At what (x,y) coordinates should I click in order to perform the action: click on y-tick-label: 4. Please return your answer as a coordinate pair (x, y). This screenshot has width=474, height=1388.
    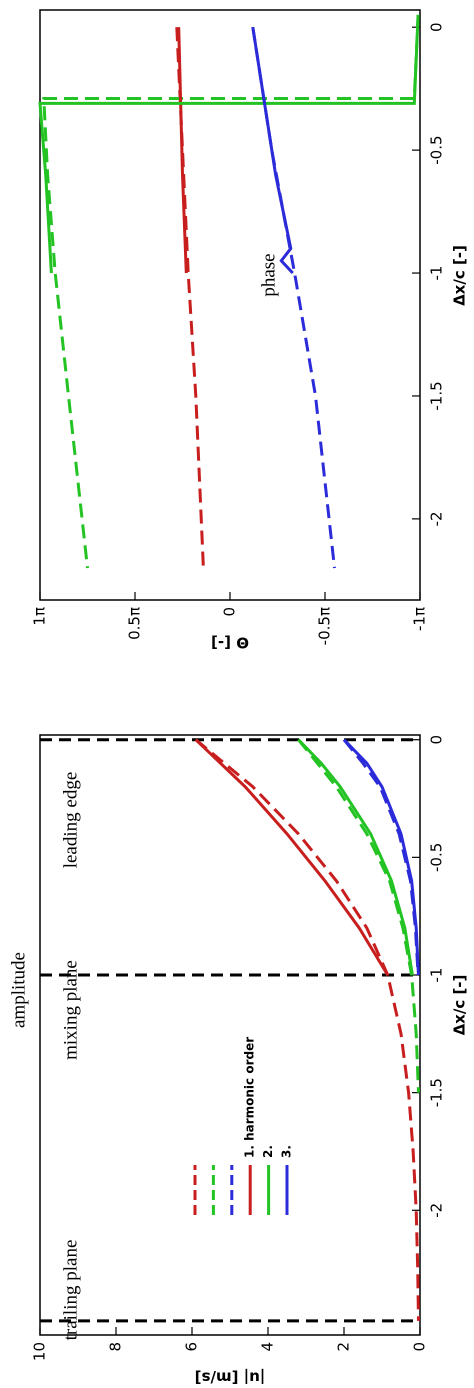
    Looking at the image, I should click on (268, 1347).